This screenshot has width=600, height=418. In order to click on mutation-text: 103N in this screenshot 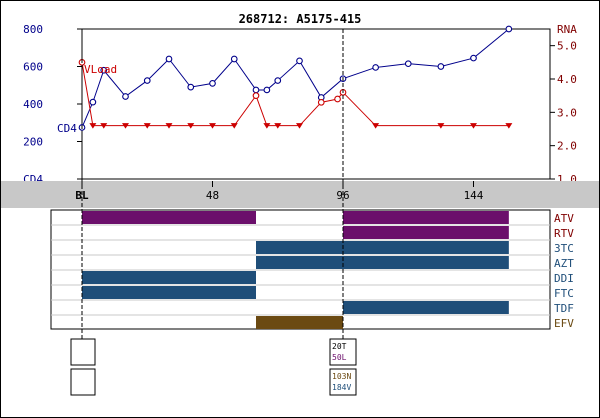, I will do `click(341, 376)`.